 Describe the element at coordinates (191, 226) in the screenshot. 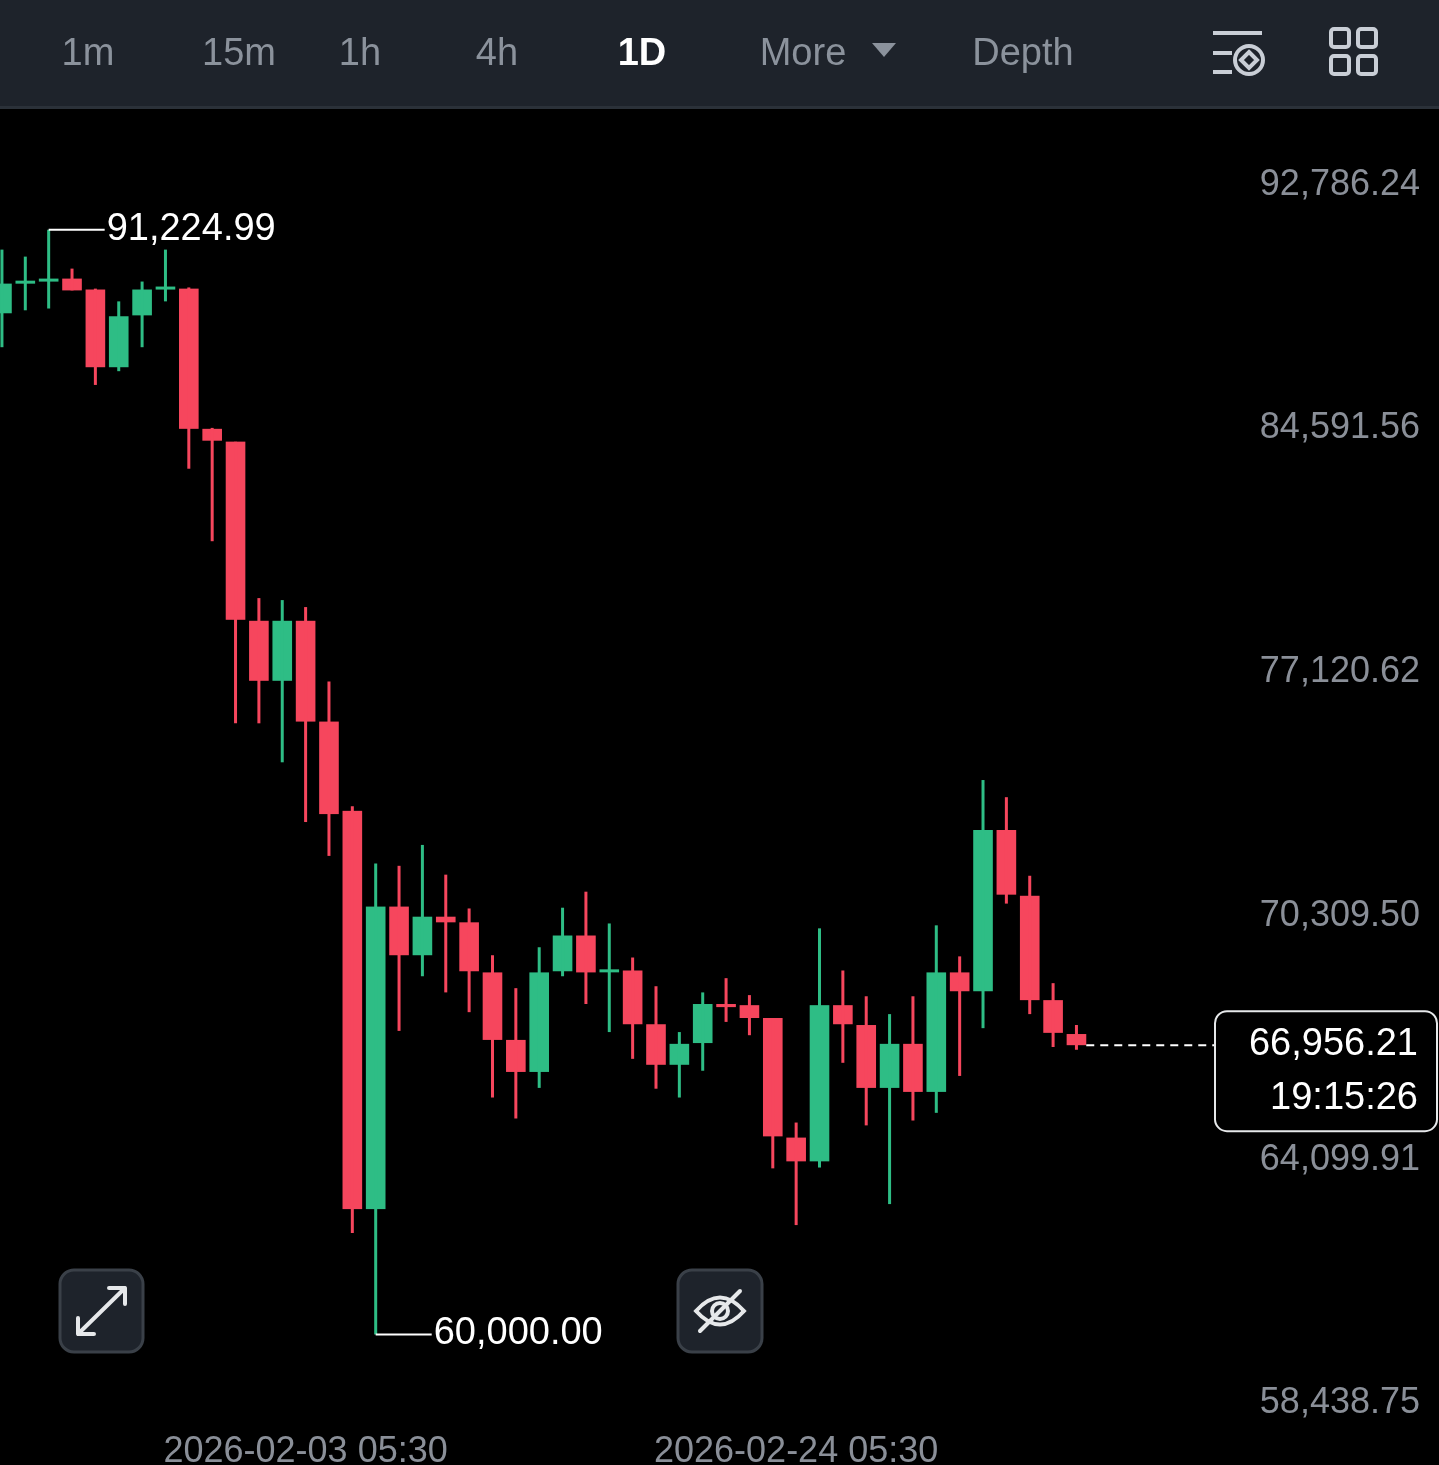

I see `annotation: 91,224.99` at that location.